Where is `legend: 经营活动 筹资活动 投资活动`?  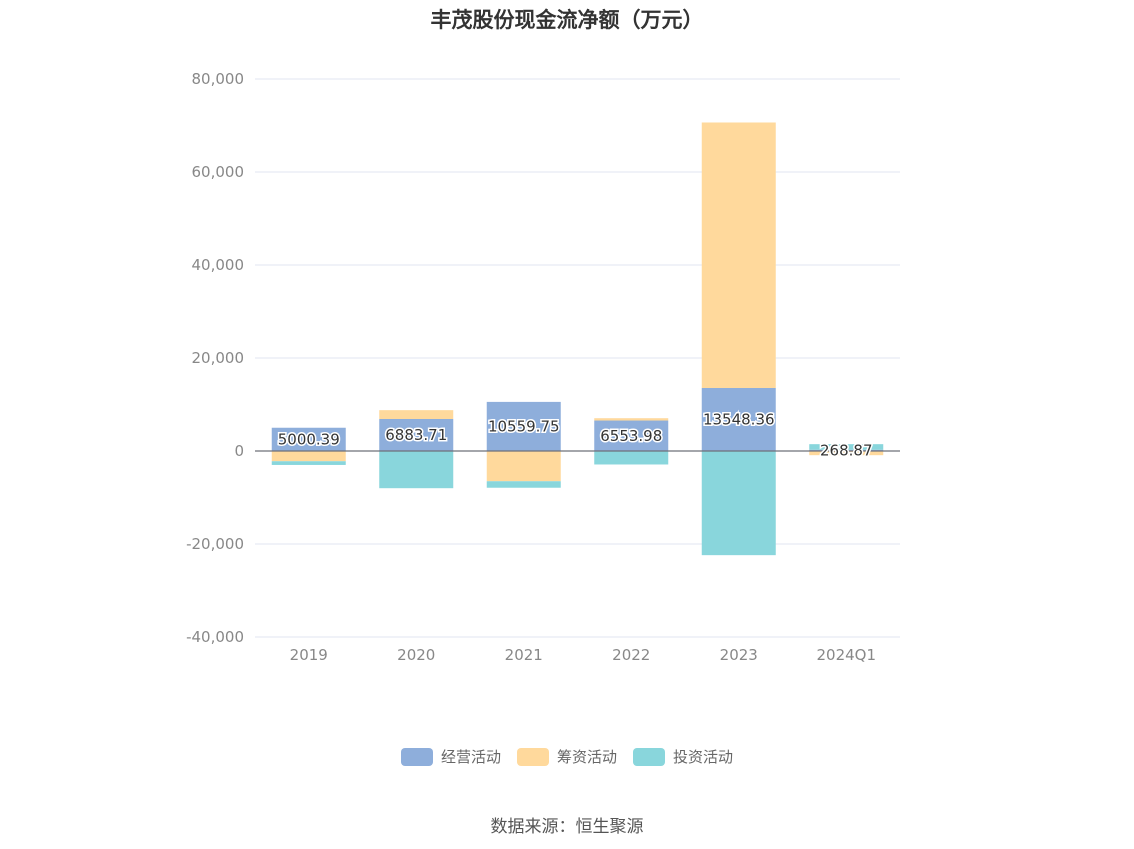
legend: 经营活动 筹资活动 投资活动 is located at coordinates (567, 756).